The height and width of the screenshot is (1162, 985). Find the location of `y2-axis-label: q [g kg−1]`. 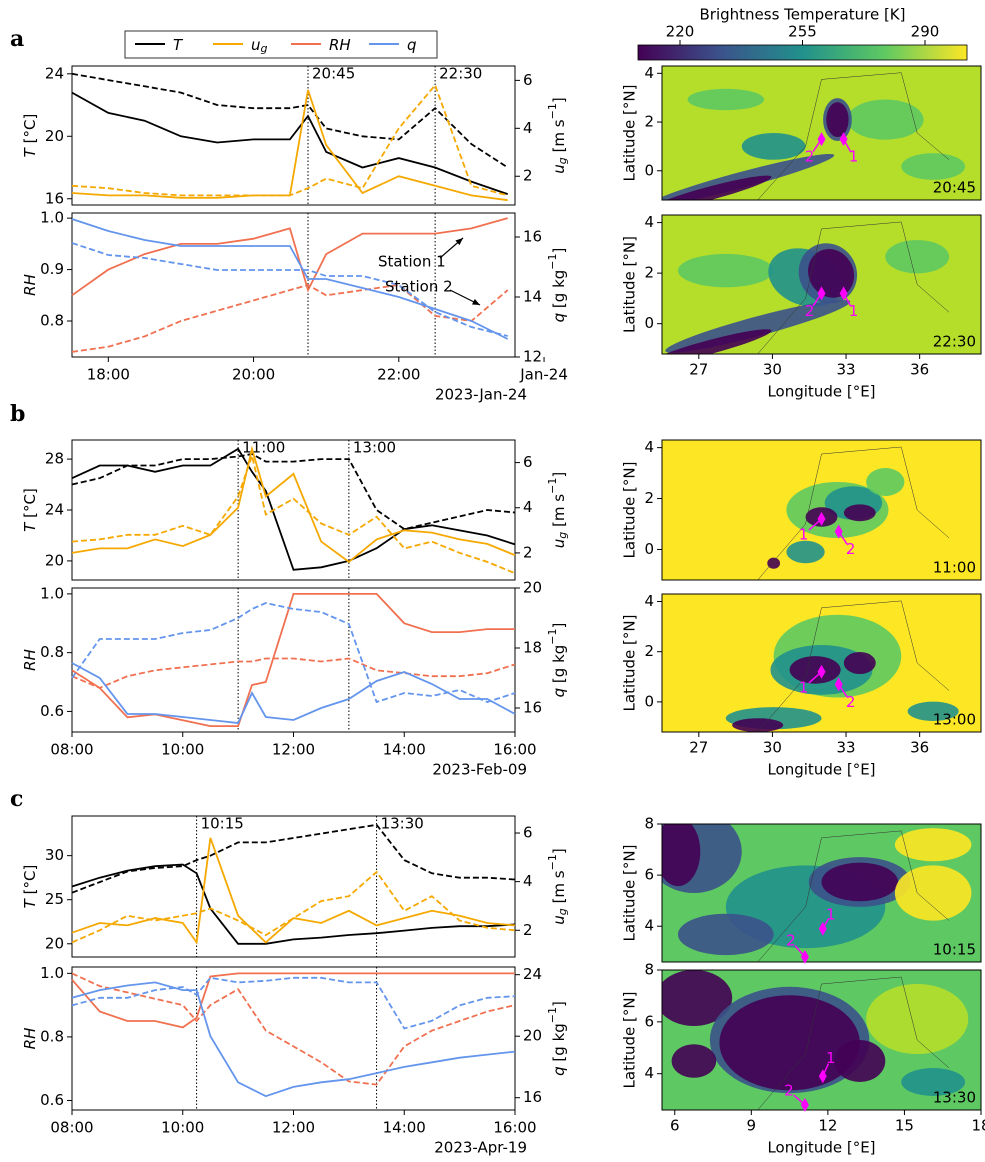

y2-axis-label: q [g kg−1] is located at coordinates (557, 285).